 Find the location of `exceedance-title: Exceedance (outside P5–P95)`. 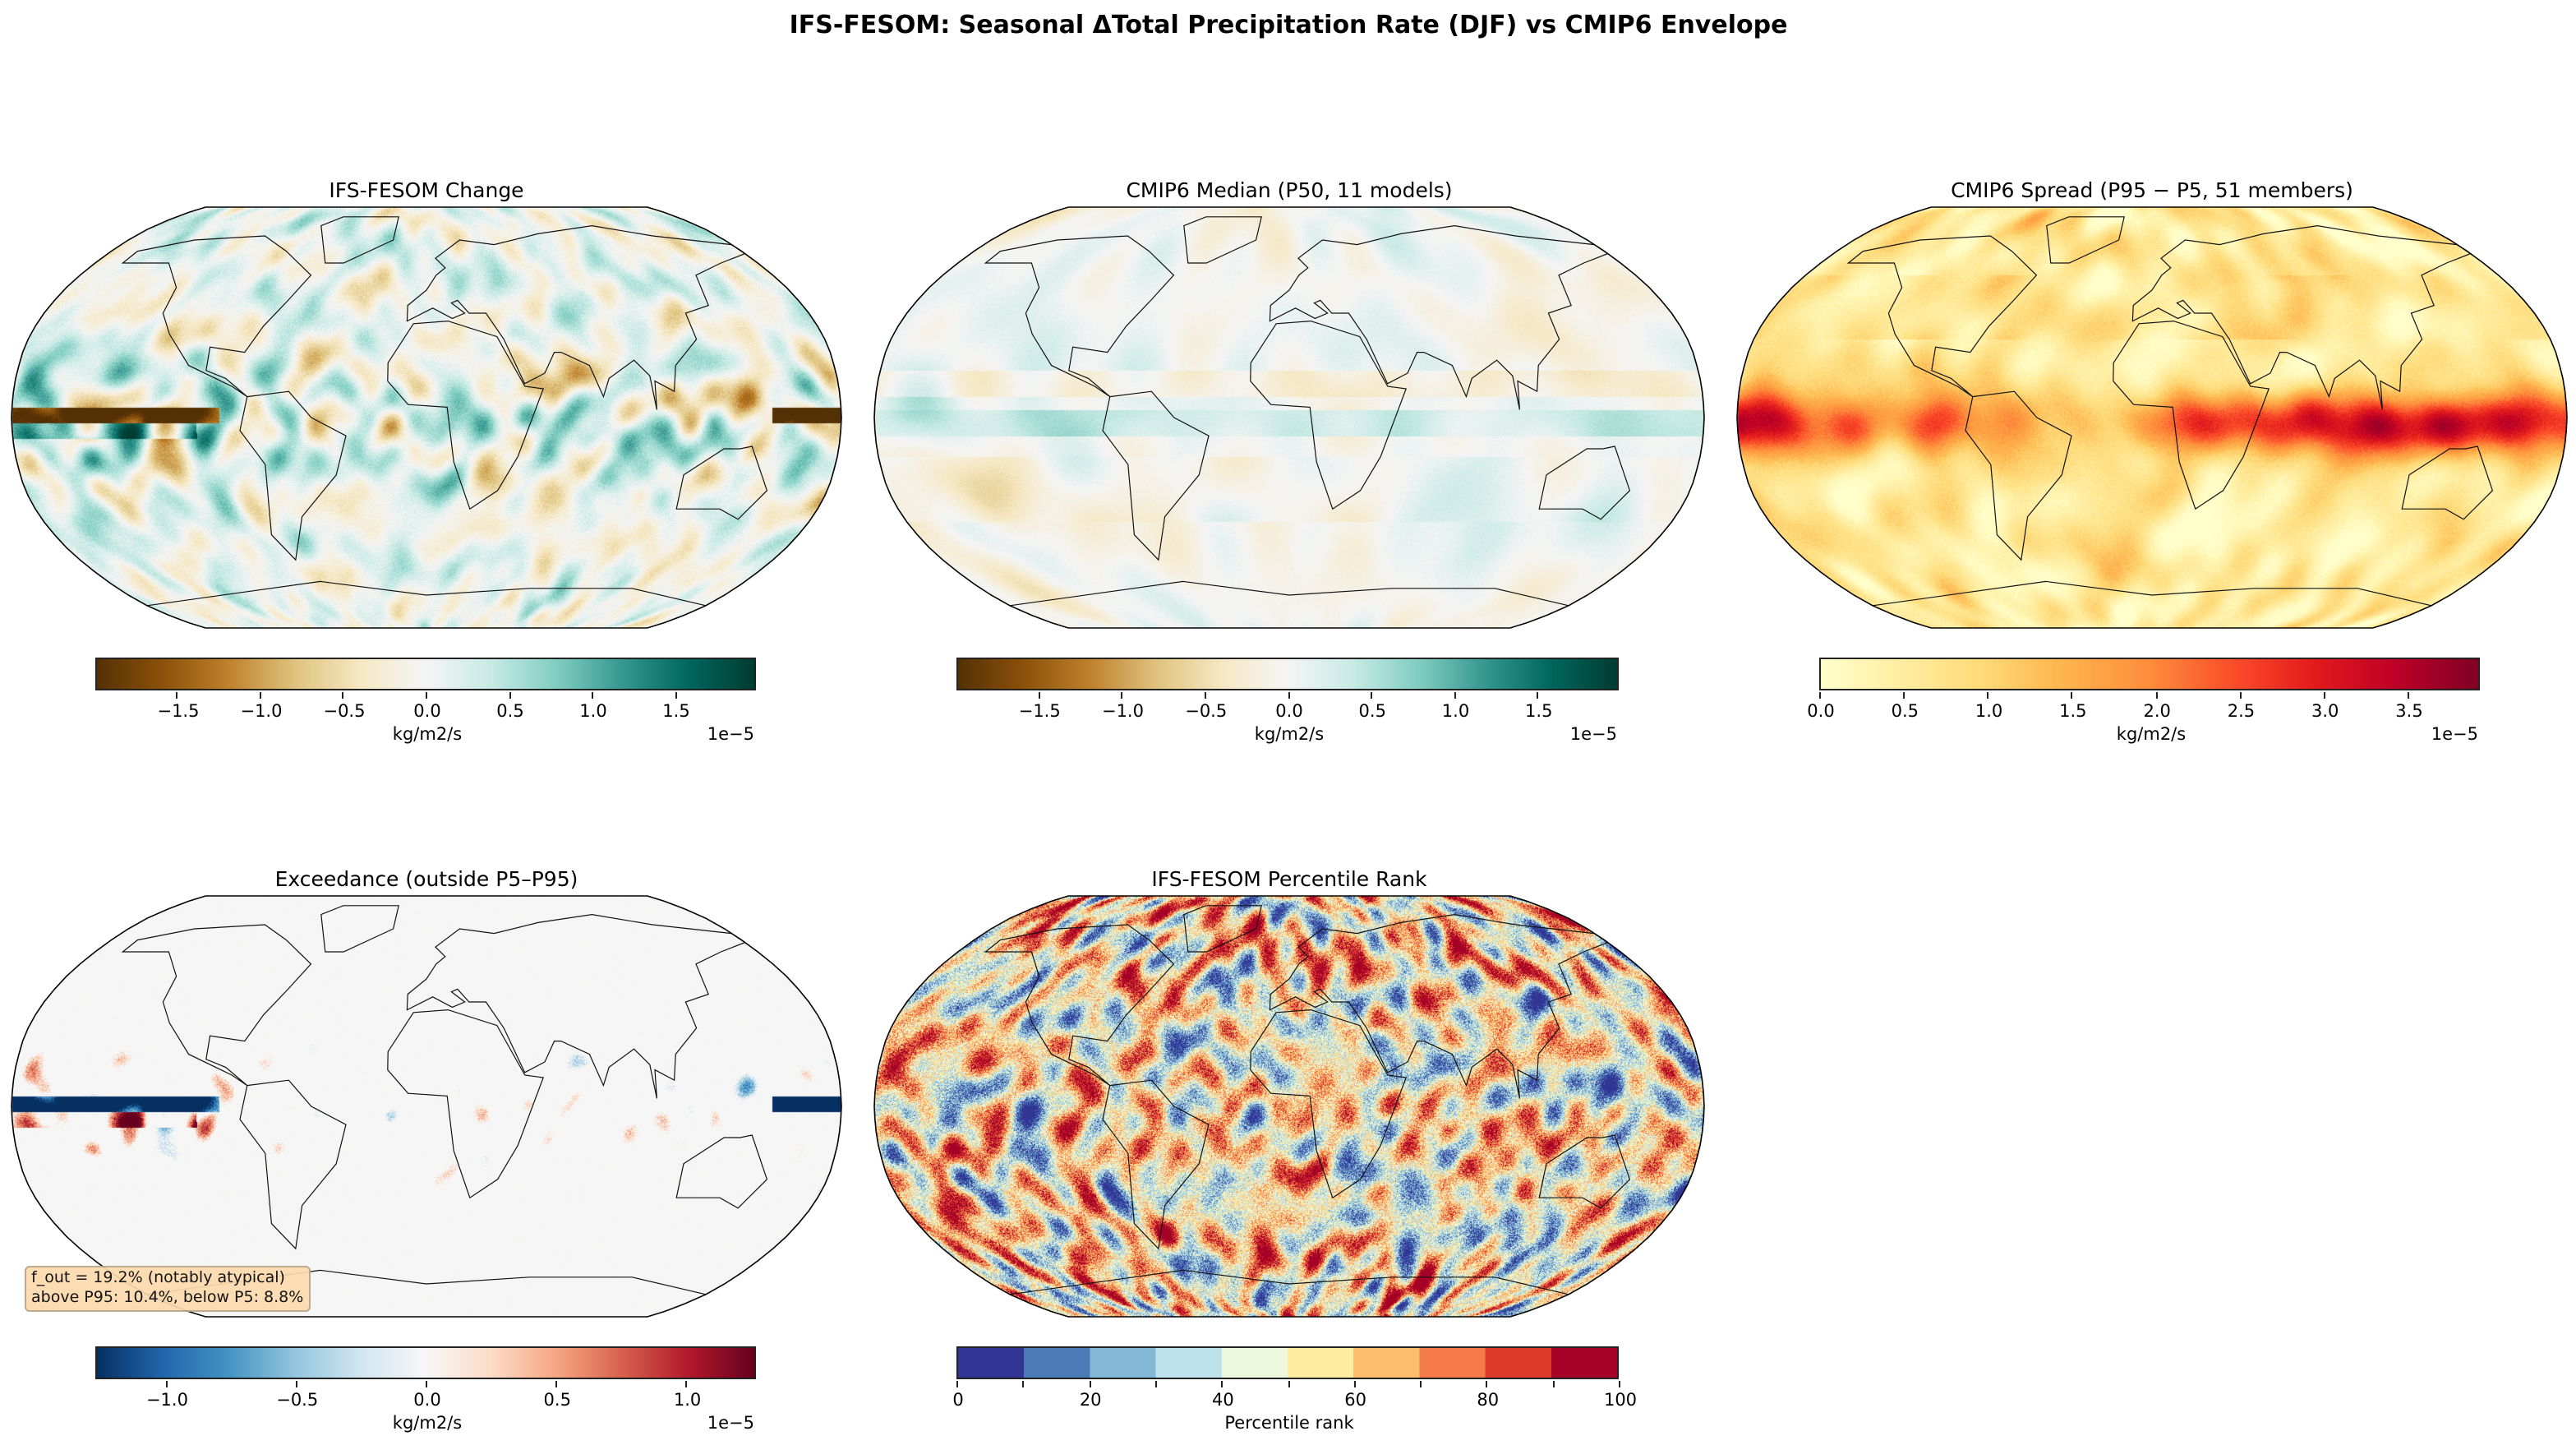

exceedance-title: Exceedance (outside P5–P95) is located at coordinates (426, 878).